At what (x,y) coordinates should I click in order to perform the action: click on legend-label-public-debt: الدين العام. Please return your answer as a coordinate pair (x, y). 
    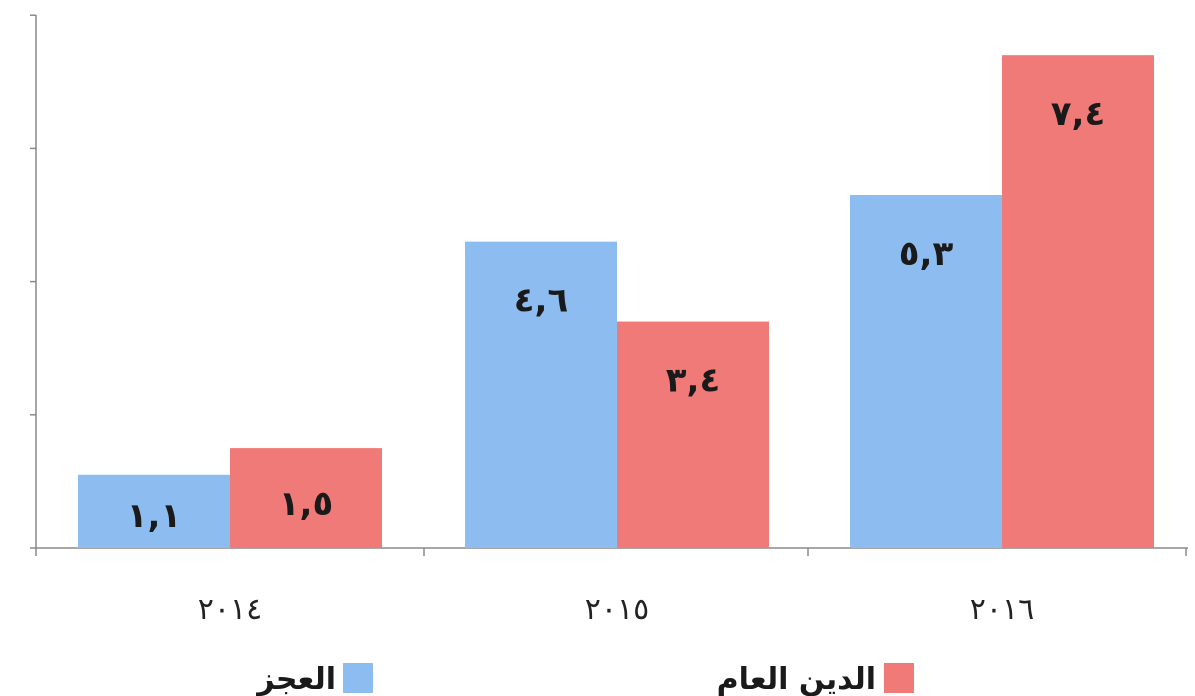
    Looking at the image, I should click on (796, 679).